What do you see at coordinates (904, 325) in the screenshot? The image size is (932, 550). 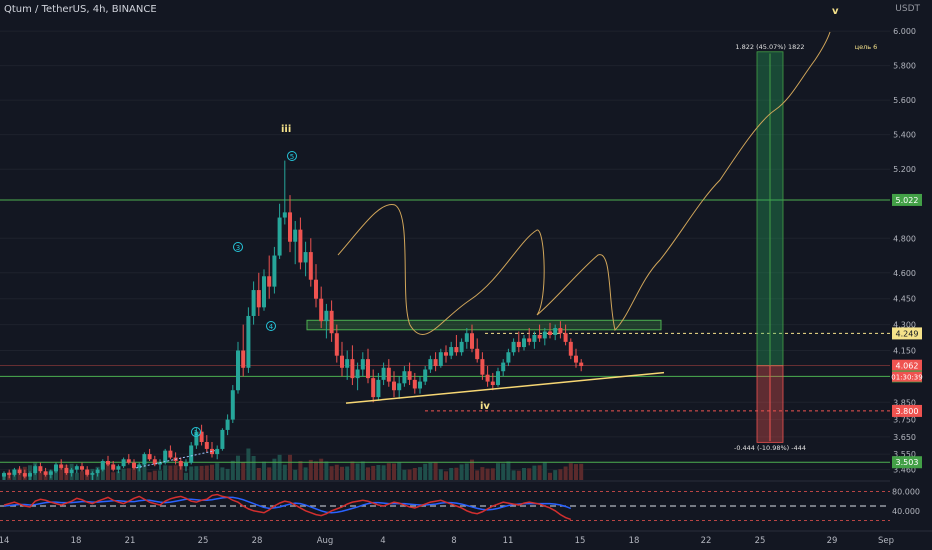 I see `y-tick-label: 4.300` at bounding box center [904, 325].